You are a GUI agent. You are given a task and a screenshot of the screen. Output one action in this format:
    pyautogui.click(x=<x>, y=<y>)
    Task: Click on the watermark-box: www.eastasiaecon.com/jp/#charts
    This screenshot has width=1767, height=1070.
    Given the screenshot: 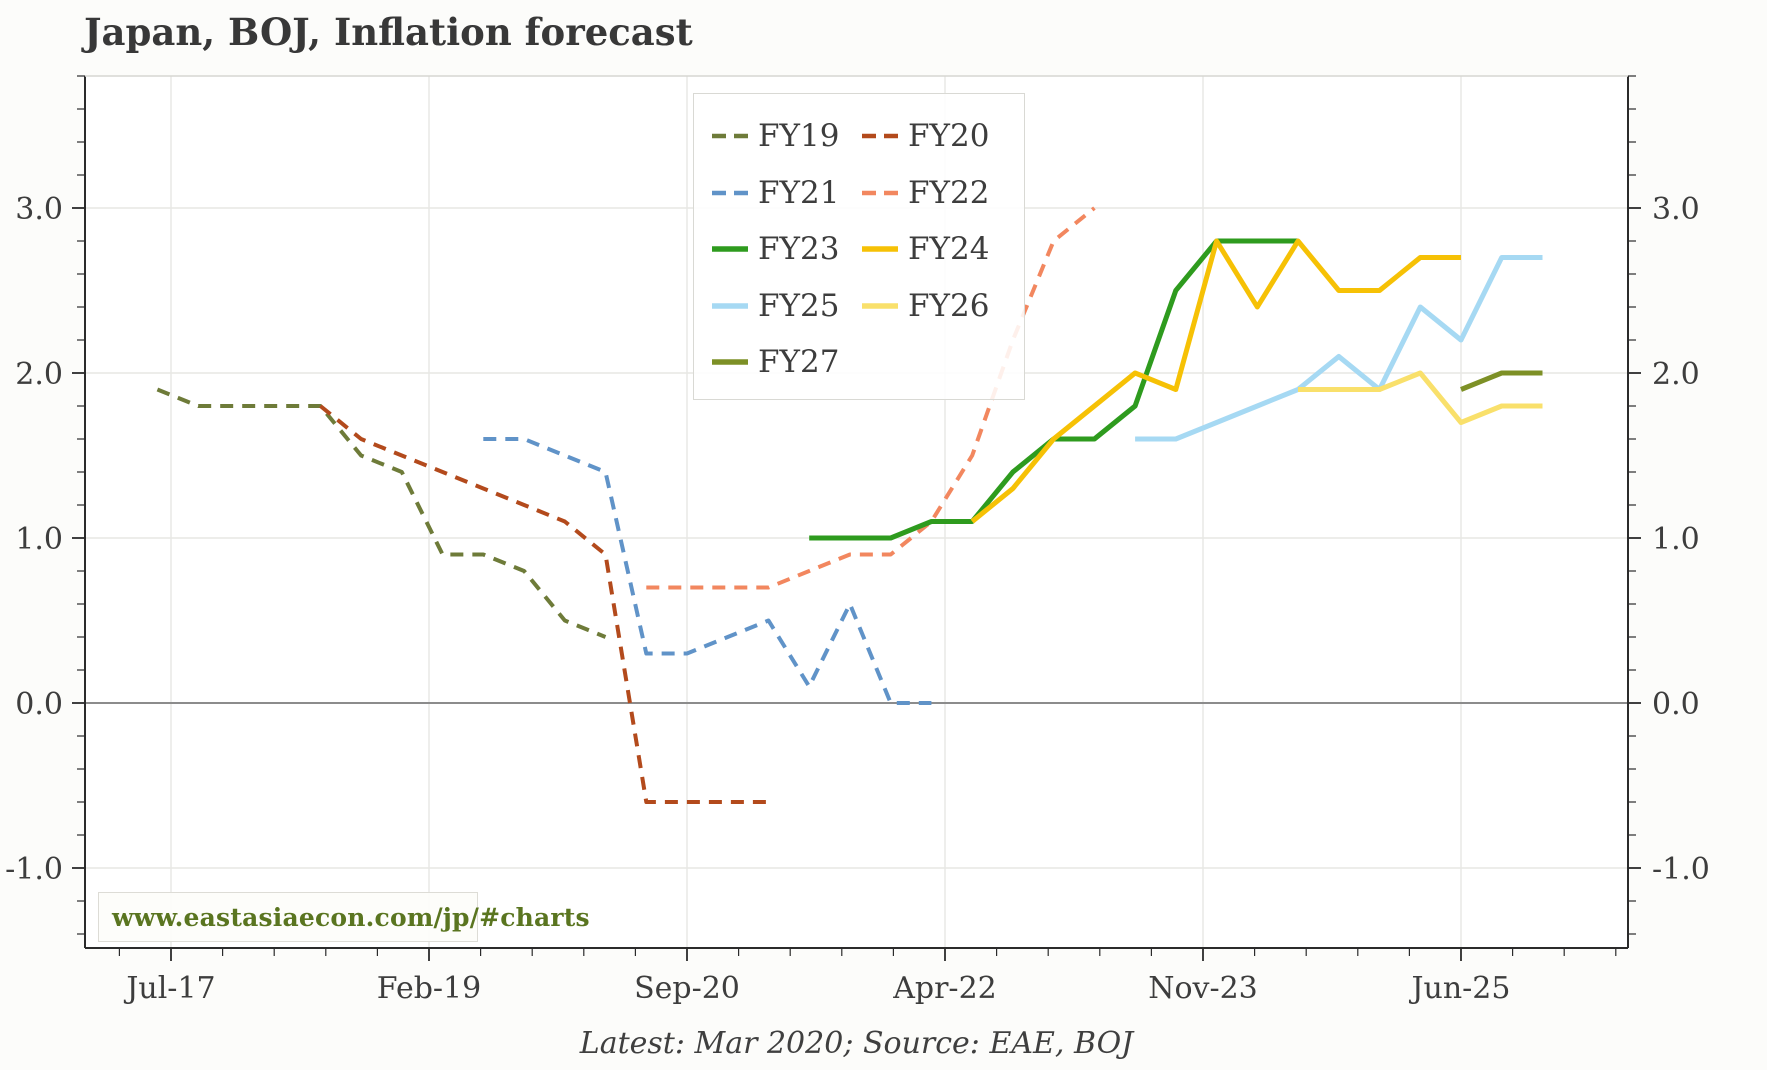 What is the action you would take?
    pyautogui.click(x=344, y=917)
    